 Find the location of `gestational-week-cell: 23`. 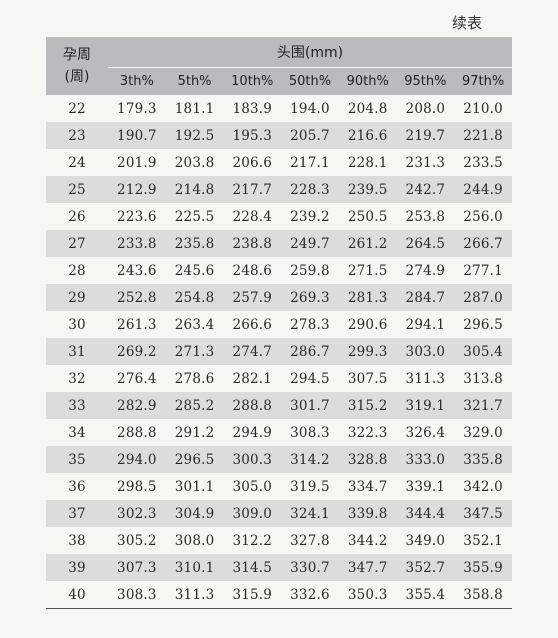

gestational-week-cell: 23 is located at coordinates (77, 135).